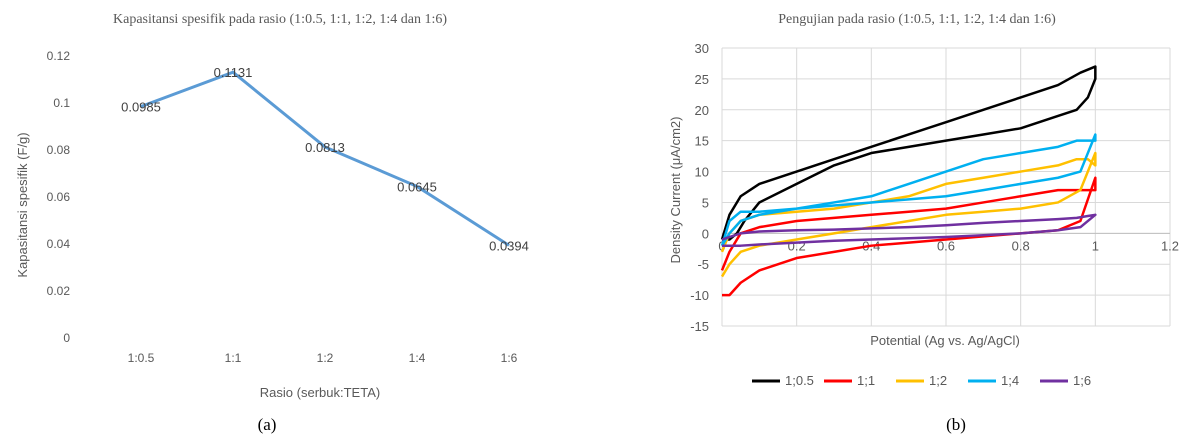 The height and width of the screenshot is (440, 1191). Describe the element at coordinates (705, 233) in the screenshot. I see `chart-b-y-tick-label: 0` at that location.